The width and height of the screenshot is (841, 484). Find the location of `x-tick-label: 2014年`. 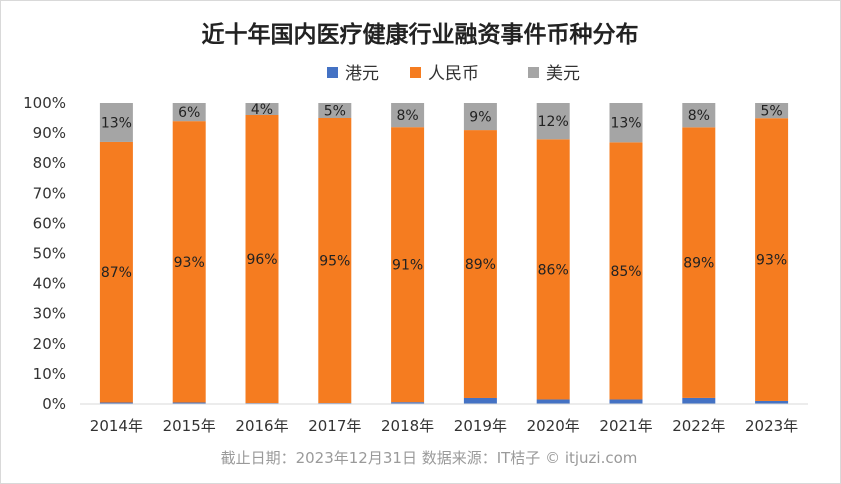

x-tick-label: 2014年 is located at coordinates (116, 426).